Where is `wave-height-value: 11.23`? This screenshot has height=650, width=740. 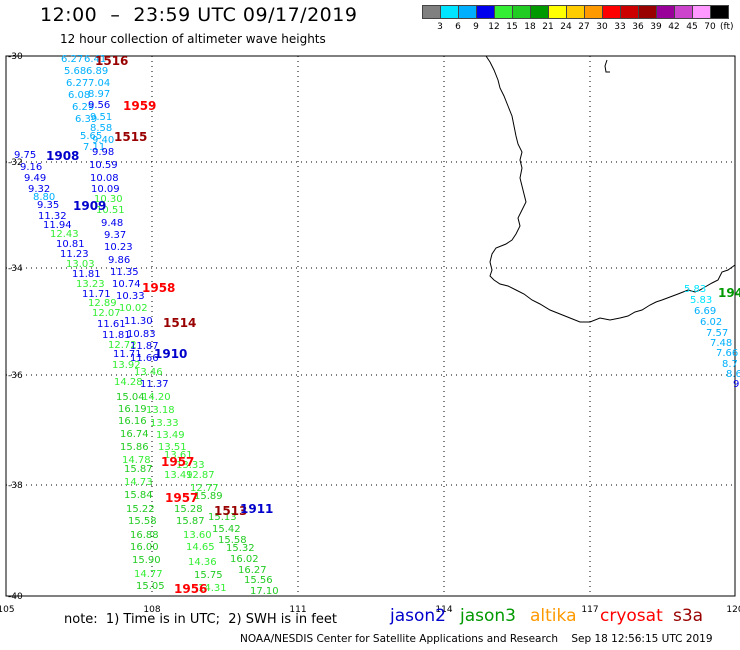 wave-height-value: 11.23 is located at coordinates (74, 254).